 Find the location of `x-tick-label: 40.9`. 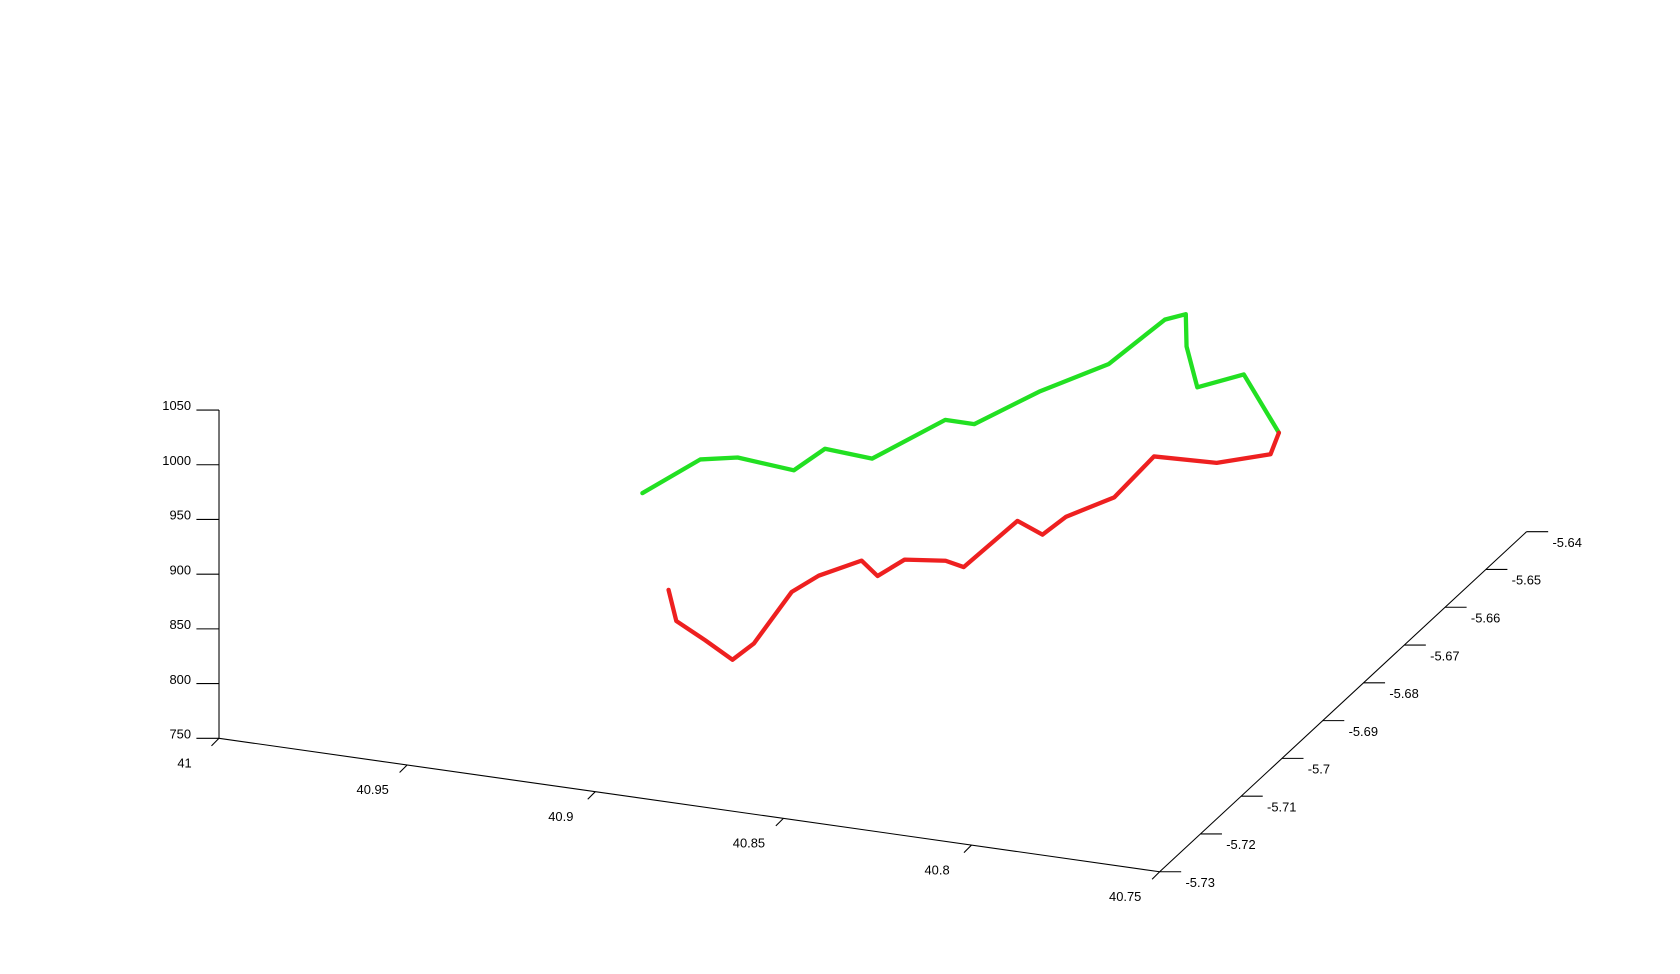

x-tick-label: 40.9 is located at coordinates (560, 816).